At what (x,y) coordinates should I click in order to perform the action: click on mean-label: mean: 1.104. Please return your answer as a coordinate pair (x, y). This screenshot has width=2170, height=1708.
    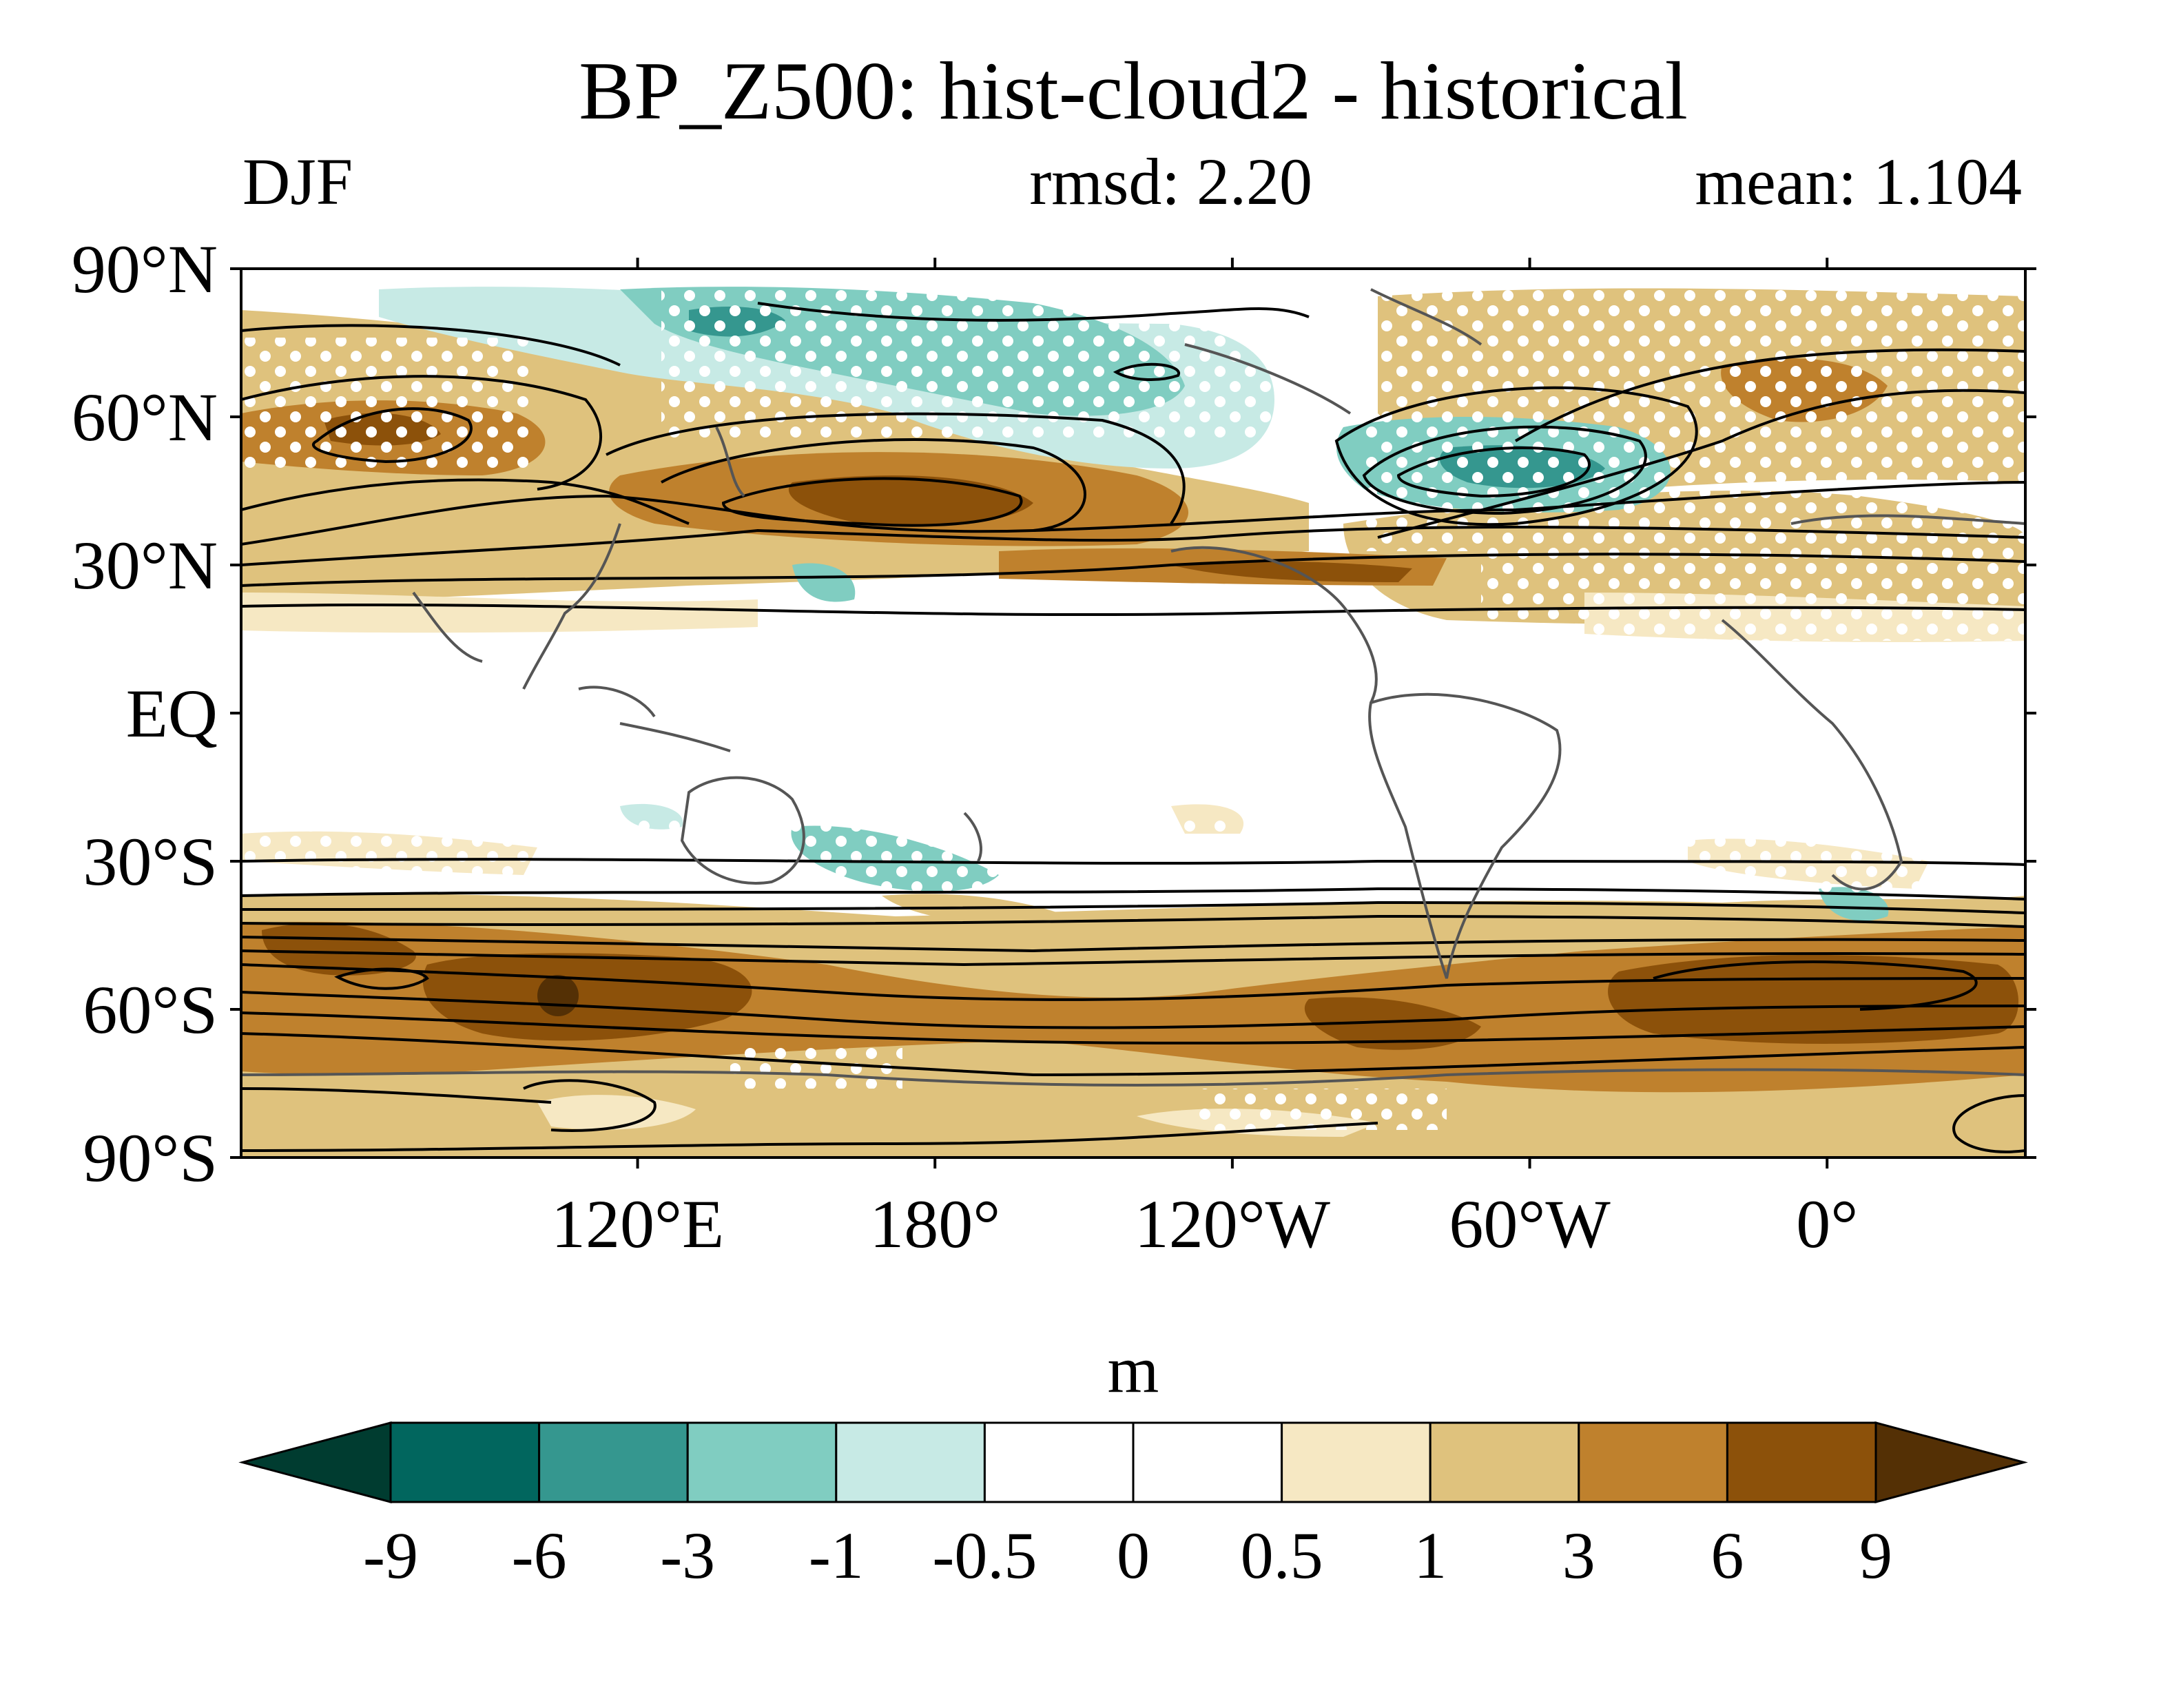
    Looking at the image, I should click on (1858, 181).